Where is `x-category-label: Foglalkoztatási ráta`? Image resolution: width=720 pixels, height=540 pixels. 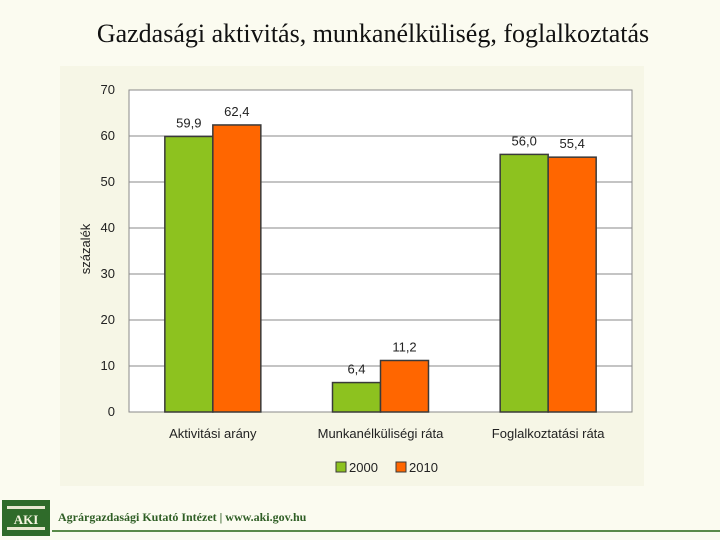 x-category-label: Foglalkoztatási ráta is located at coordinates (548, 433).